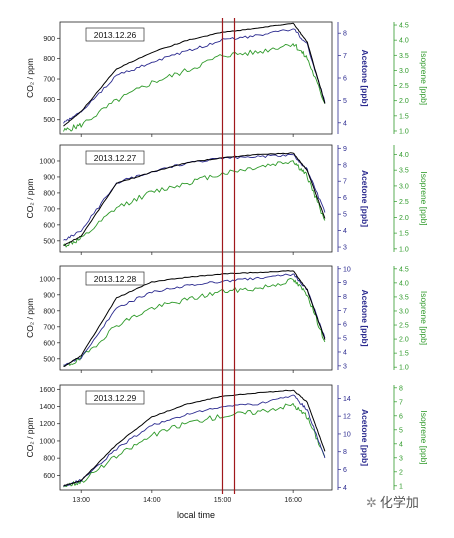  Describe the element at coordinates (347, 417) in the screenshot. I see `acetone-tick-label: 12` at that location.